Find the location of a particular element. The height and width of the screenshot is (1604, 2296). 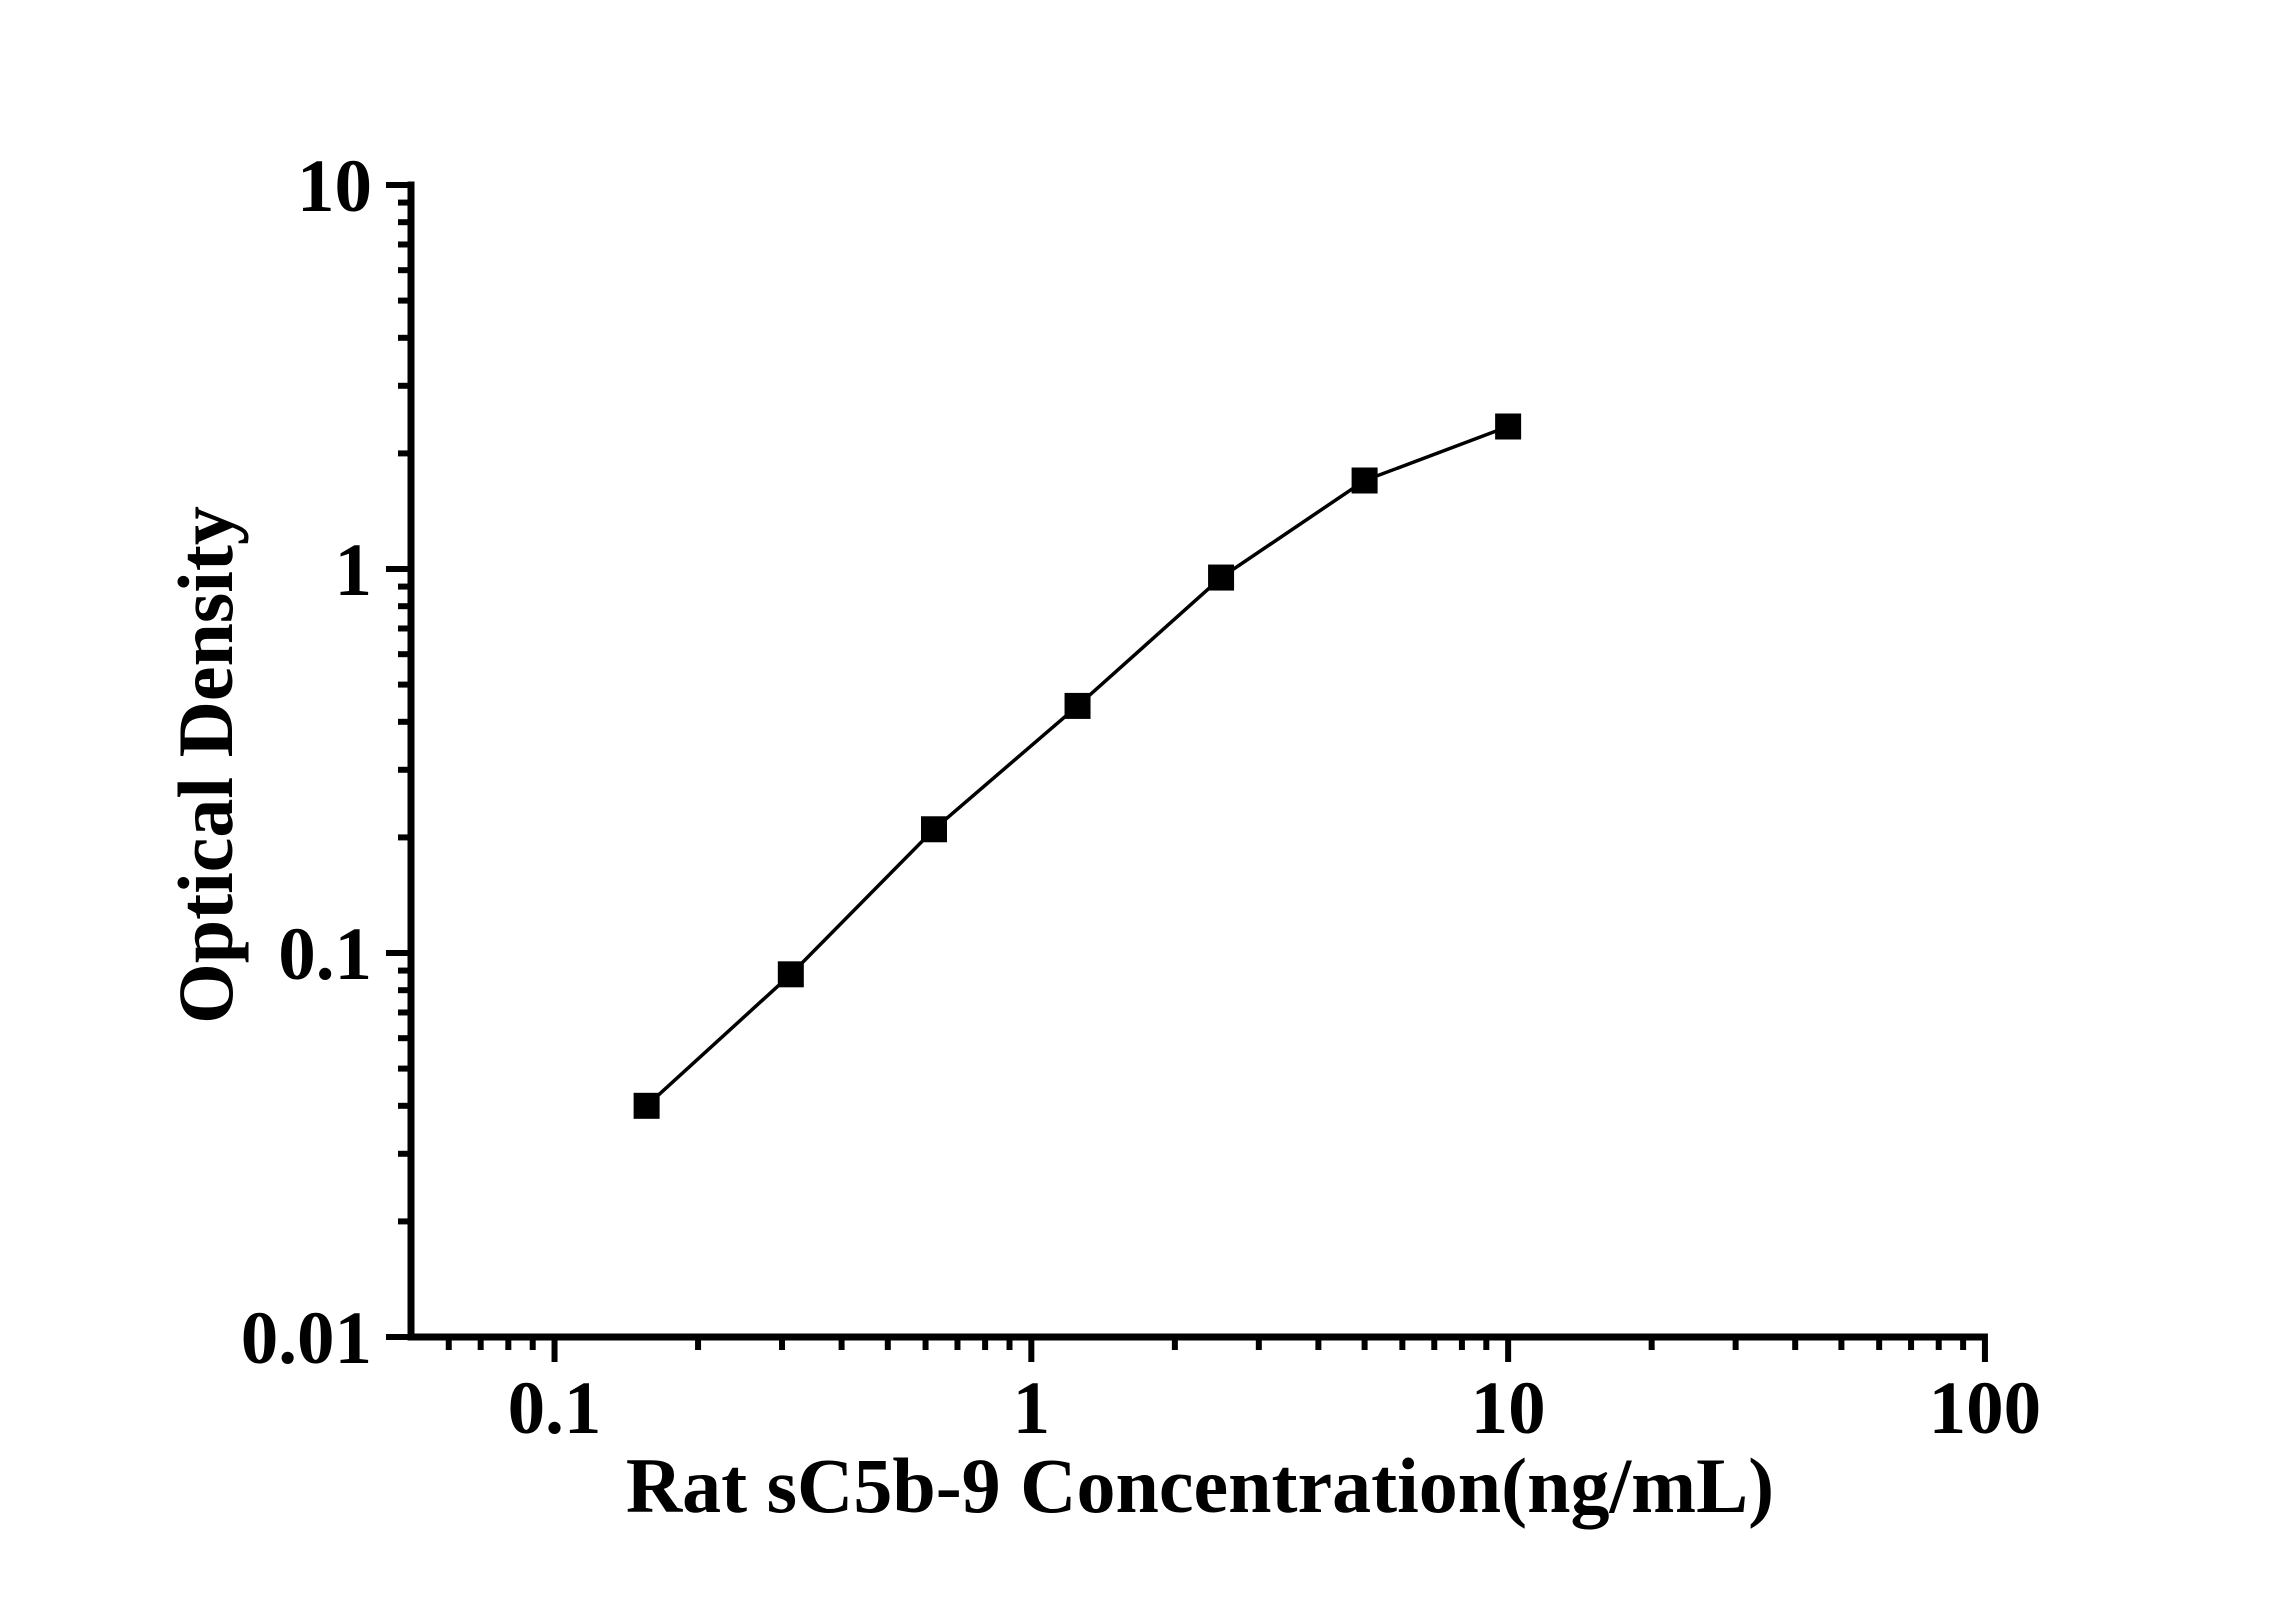

x-tick-label: 100 is located at coordinates (1985, 1408).